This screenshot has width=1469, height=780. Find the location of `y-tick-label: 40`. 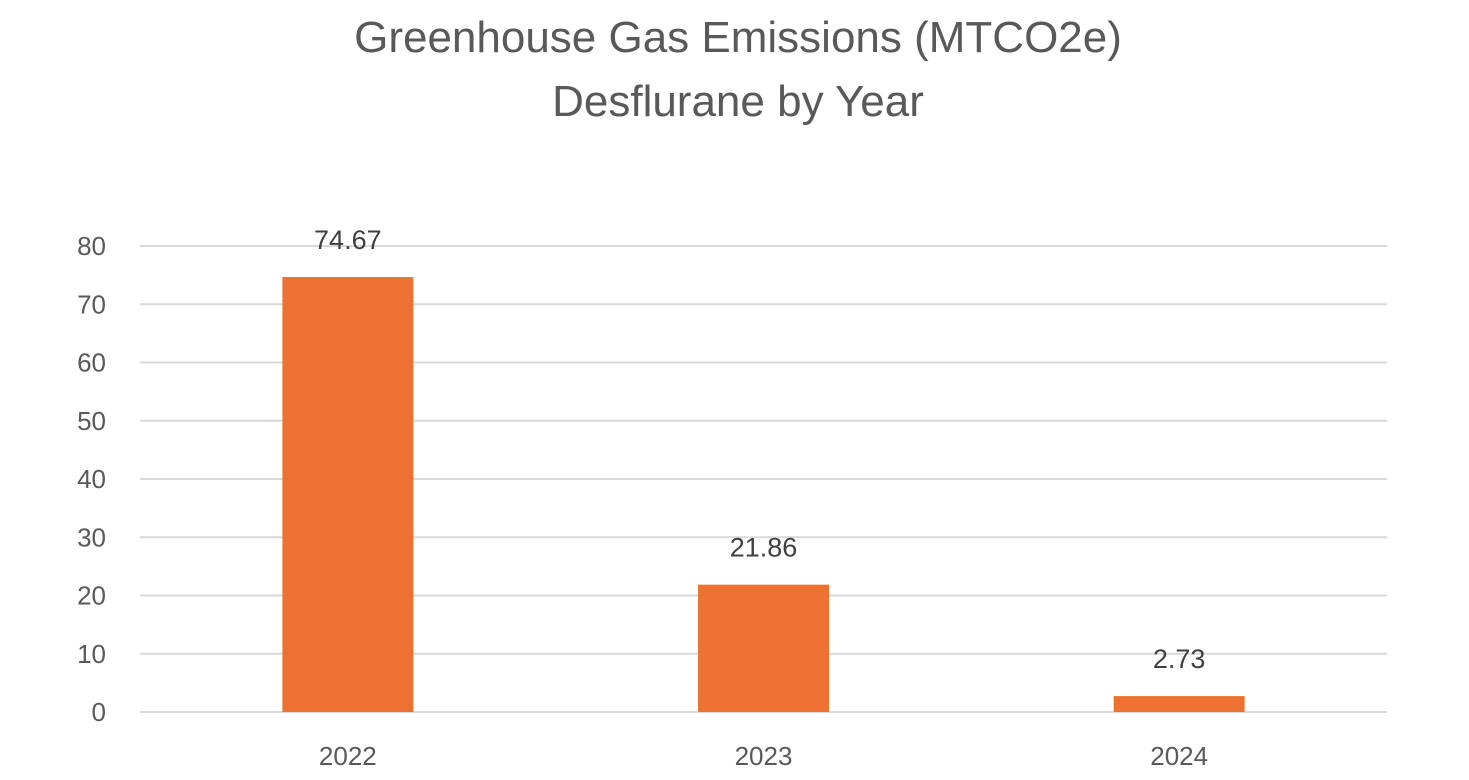

y-tick-label: 40 is located at coordinates (91, 479).